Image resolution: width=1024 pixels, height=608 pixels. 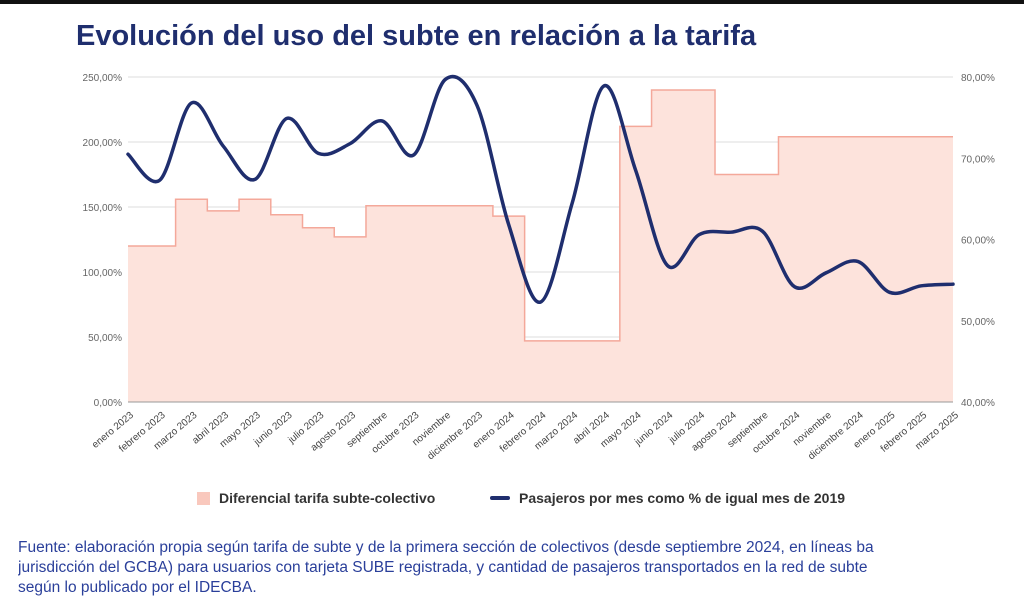 What do you see at coordinates (978, 322) in the screenshot?
I see `y-right-tick-label: 50,00%` at bounding box center [978, 322].